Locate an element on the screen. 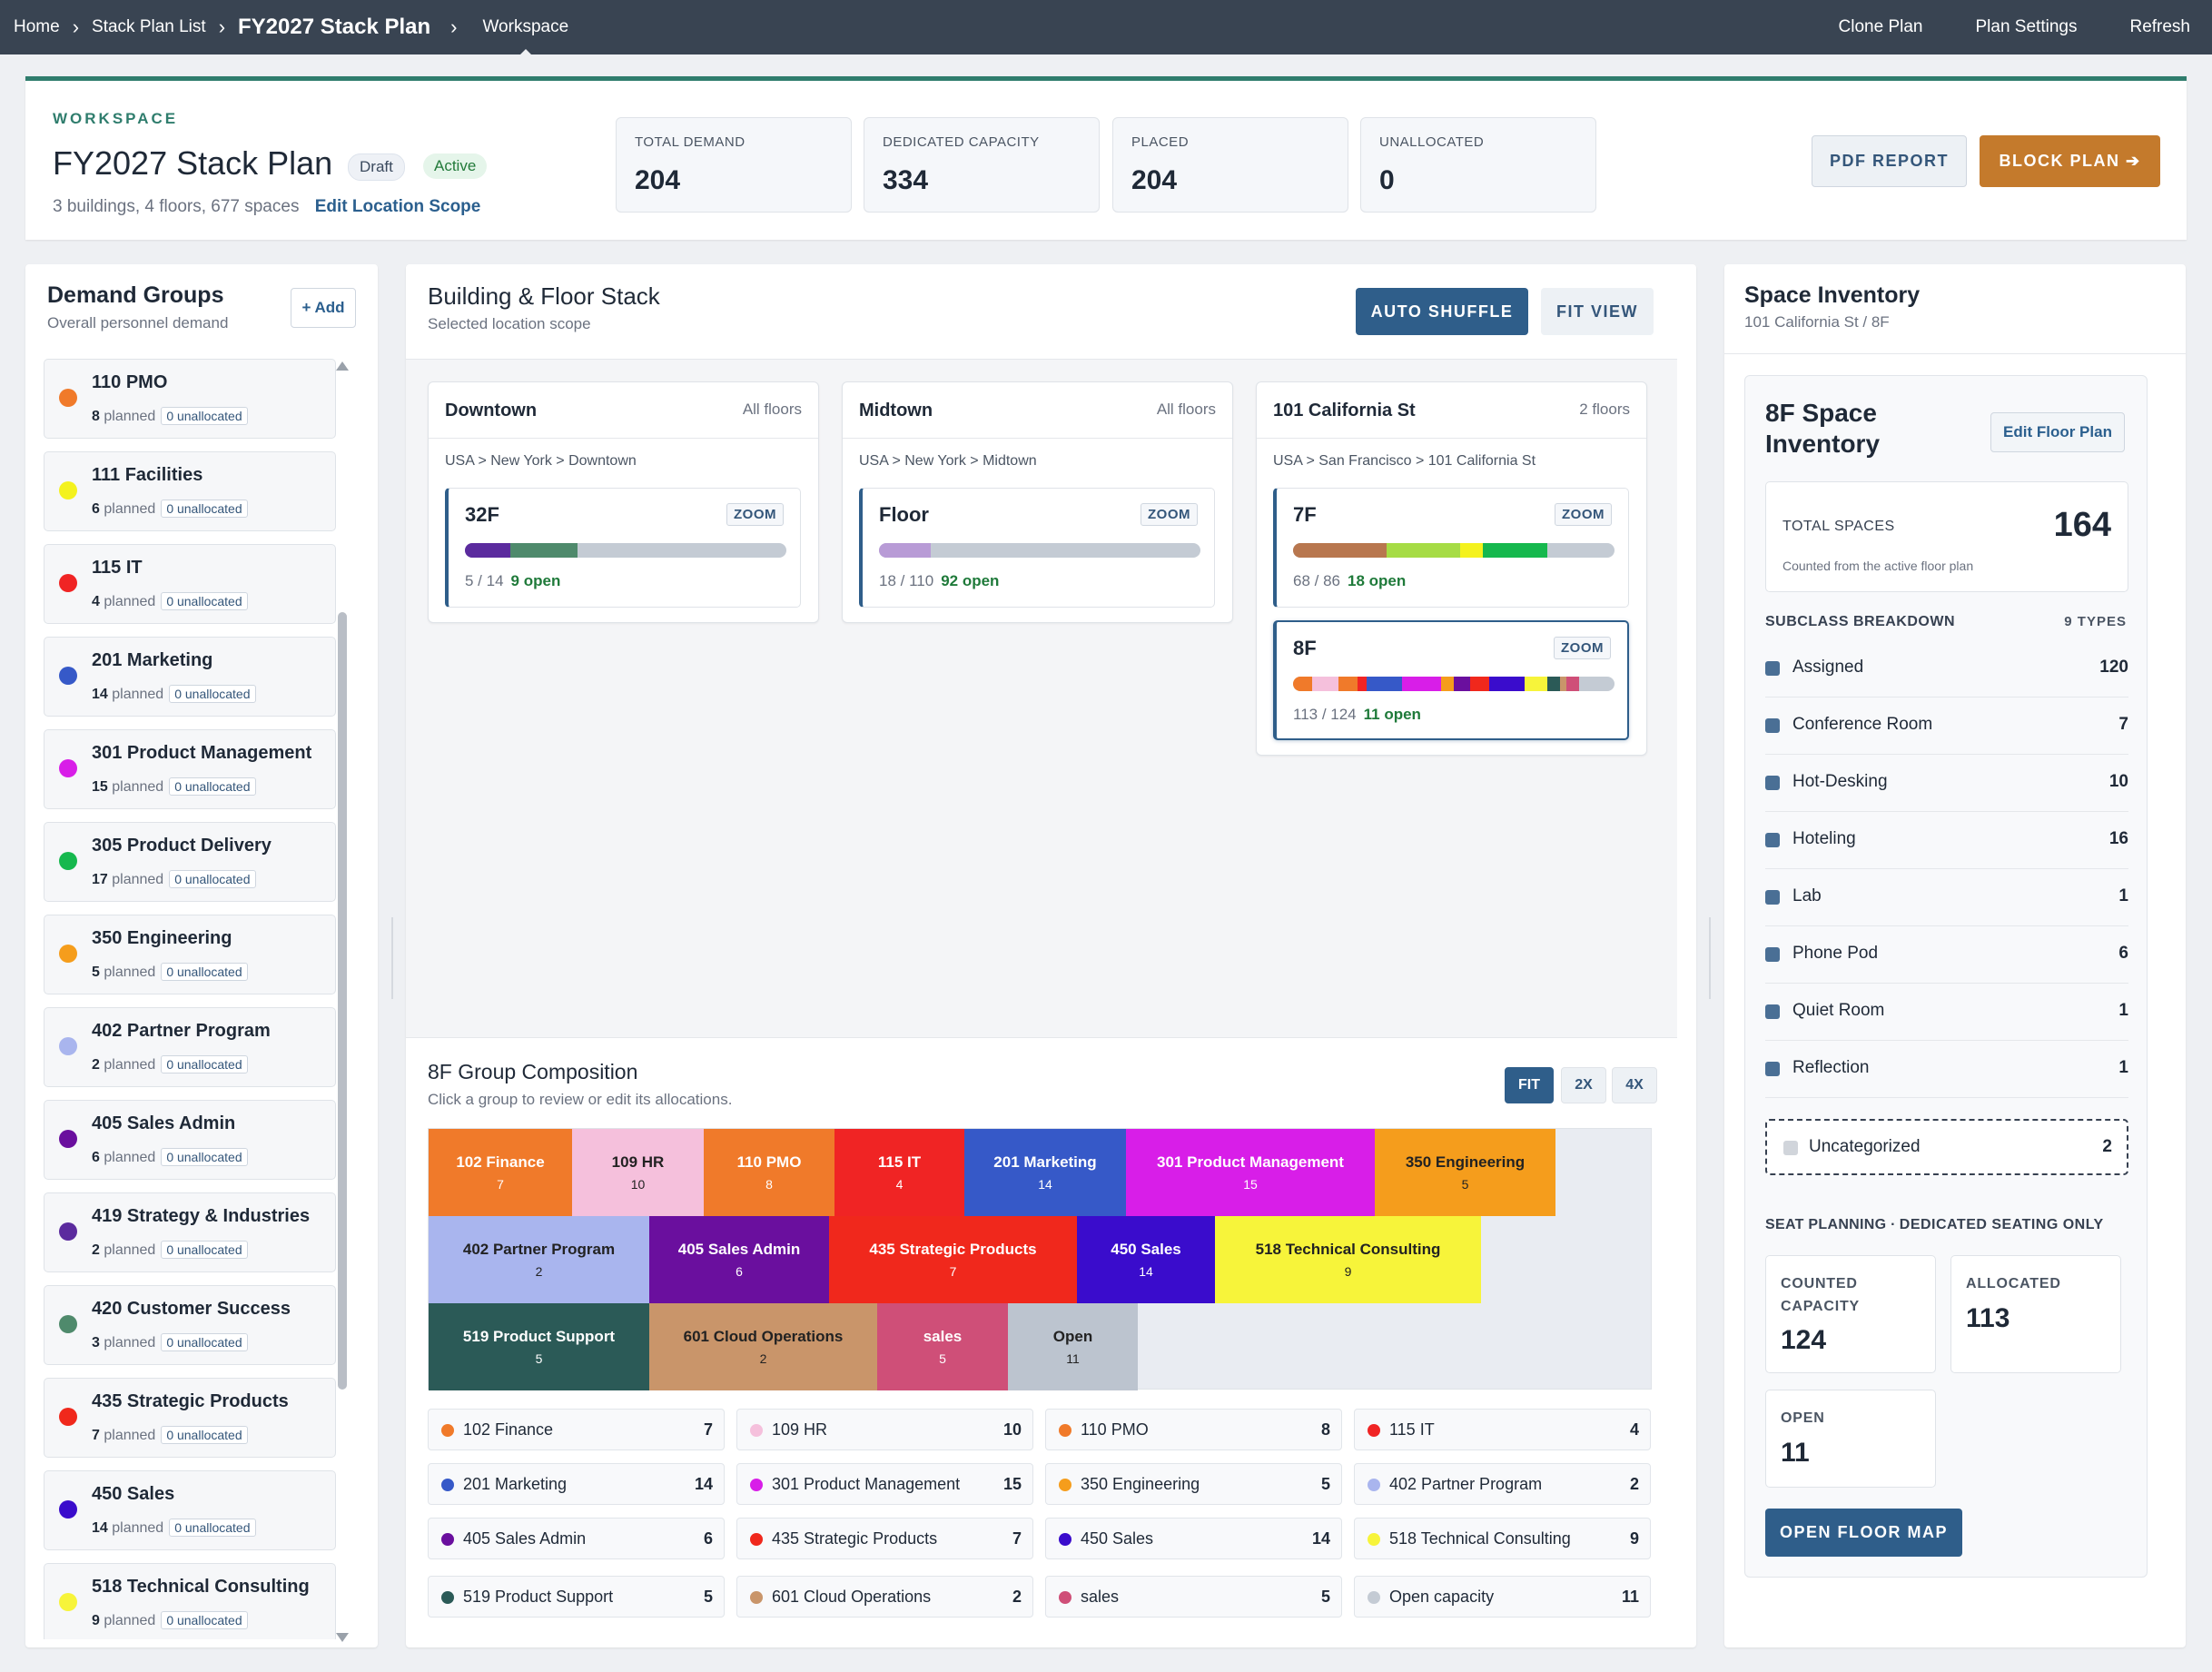 Image resolution: width=2212 pixels, height=1672 pixels. subclass-row: Reflection 1 is located at coordinates (1947, 1069).